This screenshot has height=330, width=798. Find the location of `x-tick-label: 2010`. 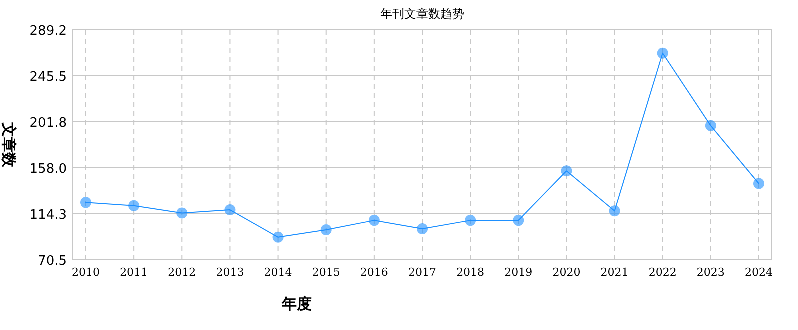

x-tick-label: 2010 is located at coordinates (86, 272).